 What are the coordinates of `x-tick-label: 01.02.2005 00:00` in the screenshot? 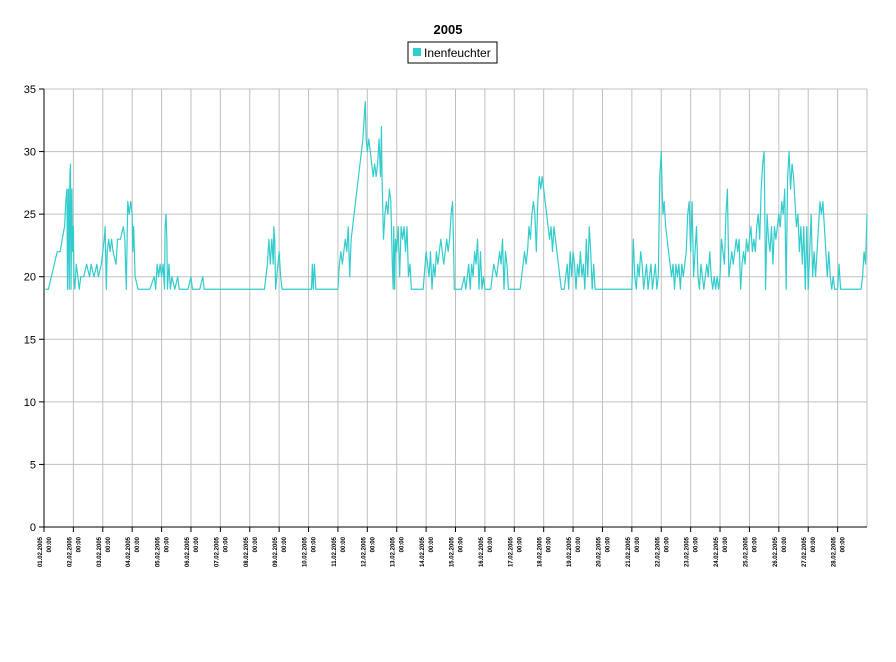 It's located at (45, 551).